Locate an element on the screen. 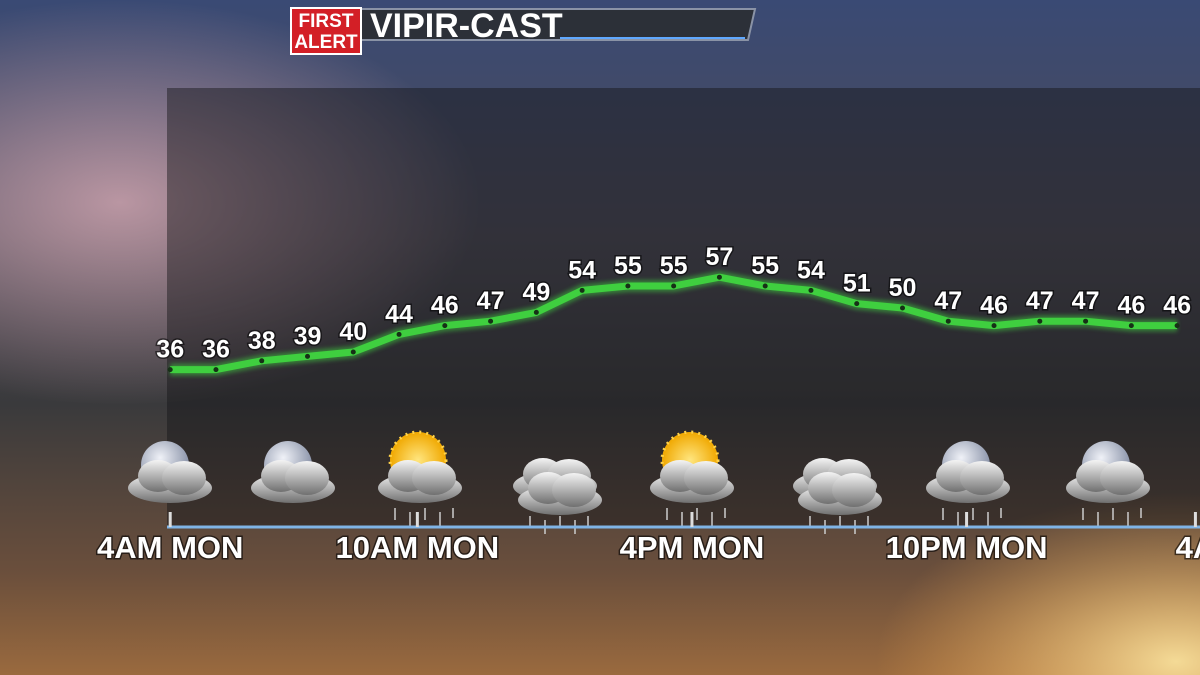  value-label: 38 is located at coordinates (262, 341).